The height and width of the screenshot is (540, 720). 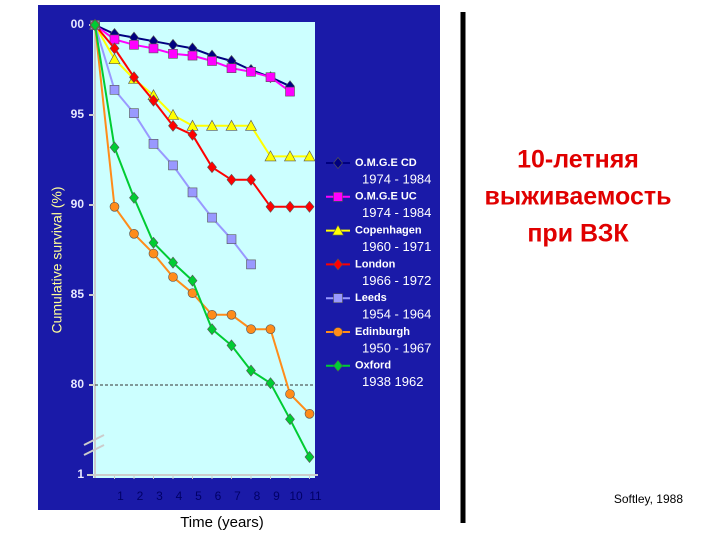 What do you see at coordinates (159, 496) in the screenshot?
I see `x-tick-label: 3` at bounding box center [159, 496].